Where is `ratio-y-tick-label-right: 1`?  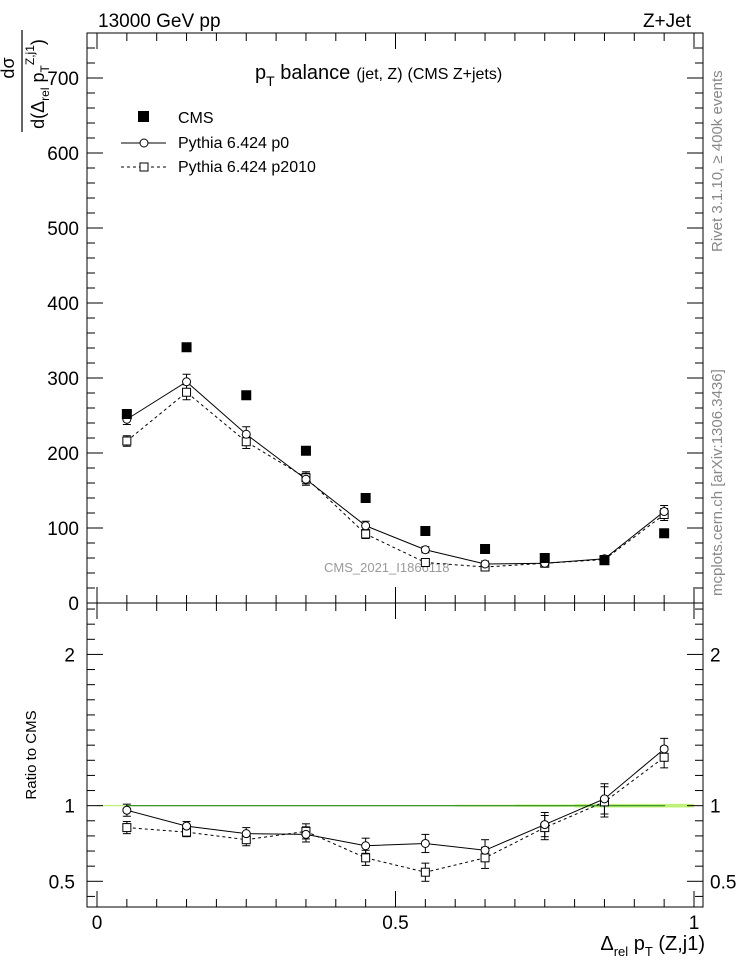
ratio-y-tick-label-right: 1 is located at coordinates (715, 807).